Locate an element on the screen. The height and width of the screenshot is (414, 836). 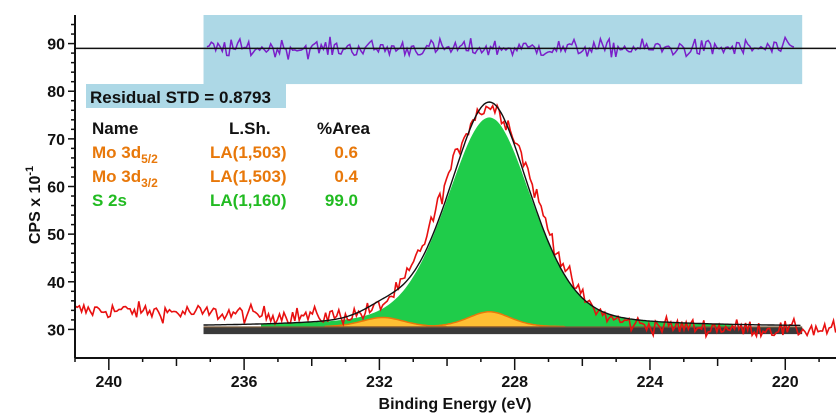
y-tick-label: 70 is located at coordinates (56, 140).